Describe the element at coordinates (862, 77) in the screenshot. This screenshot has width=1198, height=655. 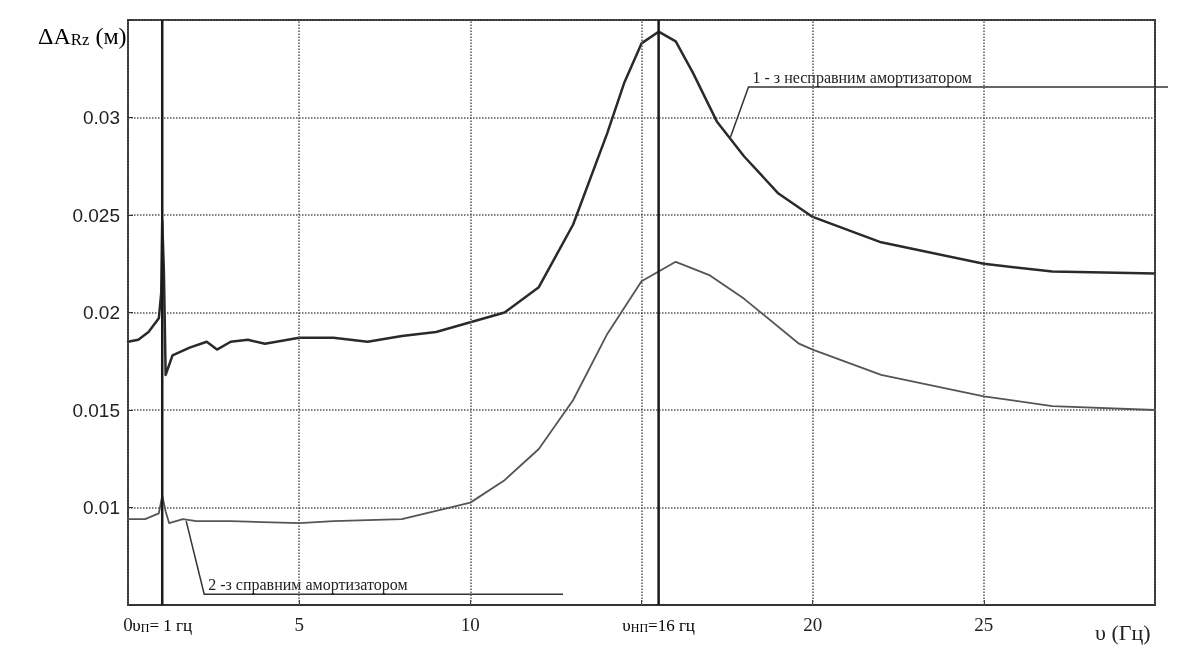
I see `annotation: 1 - з несправним амортизатором` at that location.